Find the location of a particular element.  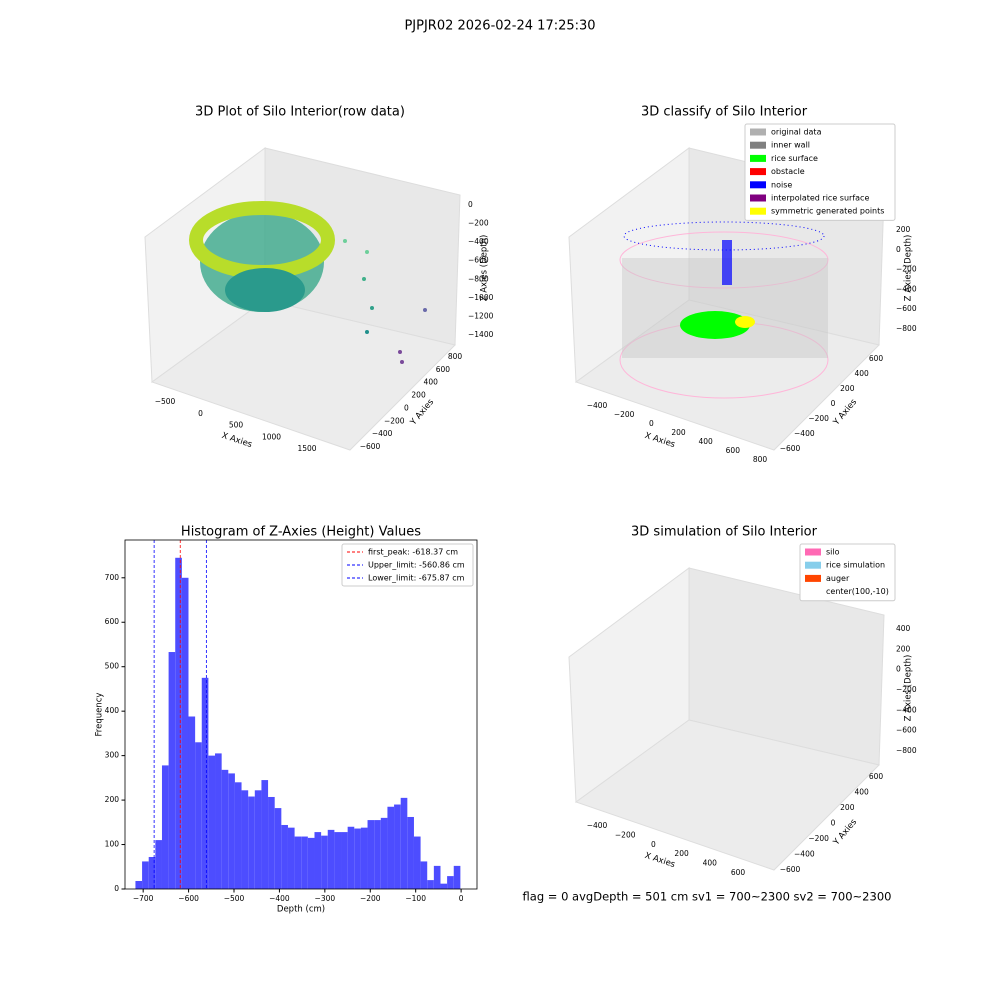

z-tick-label: −600 is located at coordinates (906, 730).